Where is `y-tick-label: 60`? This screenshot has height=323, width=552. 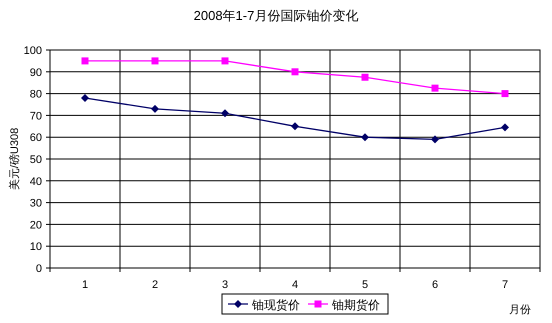 y-tick-label: 60 is located at coordinates (36, 138).